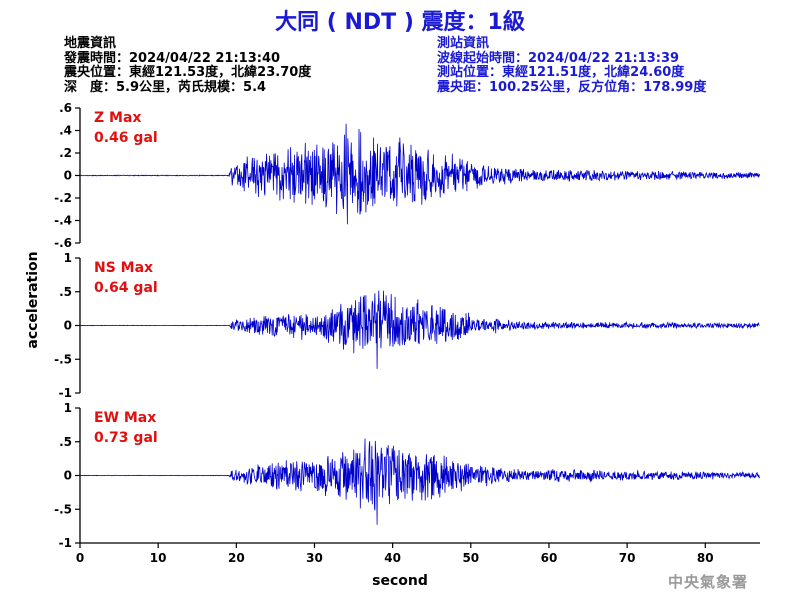 The image size is (800, 600). What do you see at coordinates (126, 438) in the screenshot?
I see `channel-peak-3: 0.73 gal` at bounding box center [126, 438].